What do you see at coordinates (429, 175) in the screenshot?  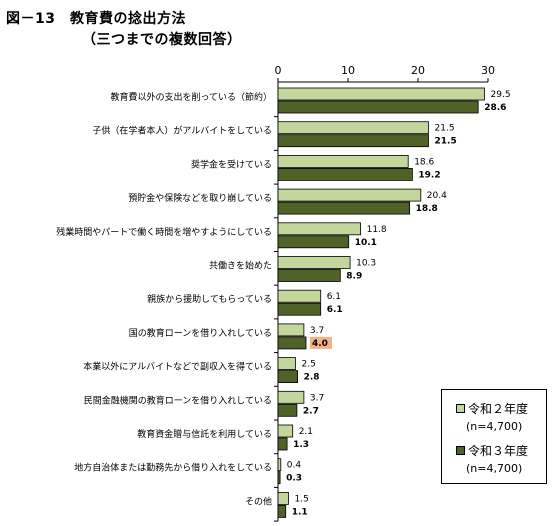 I see `data-label-series-2: 19.2` at bounding box center [429, 175].